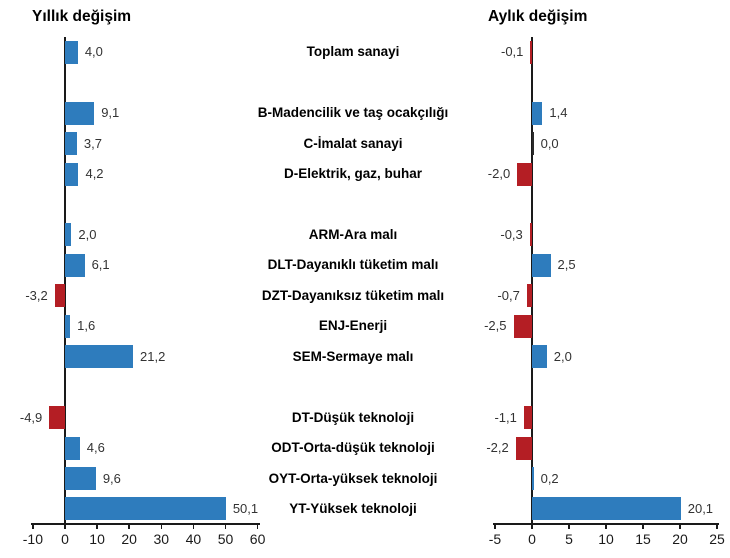 Image resolution: width=730 pixels, height=558 pixels. What do you see at coordinates (353, 295) in the screenshot?
I see `category-label: DZT-Dayanıksız tüketim malı` at bounding box center [353, 295].